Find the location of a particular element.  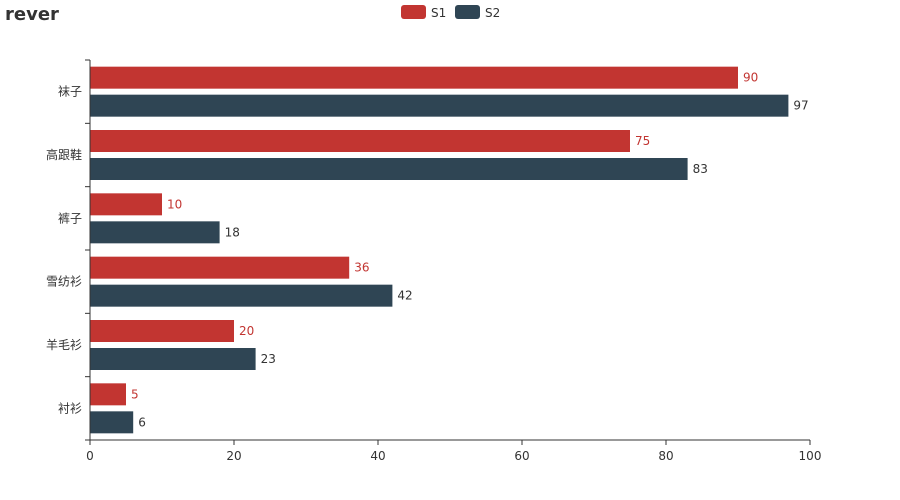

data-label-s1-1: 20 is located at coordinates (246, 331).